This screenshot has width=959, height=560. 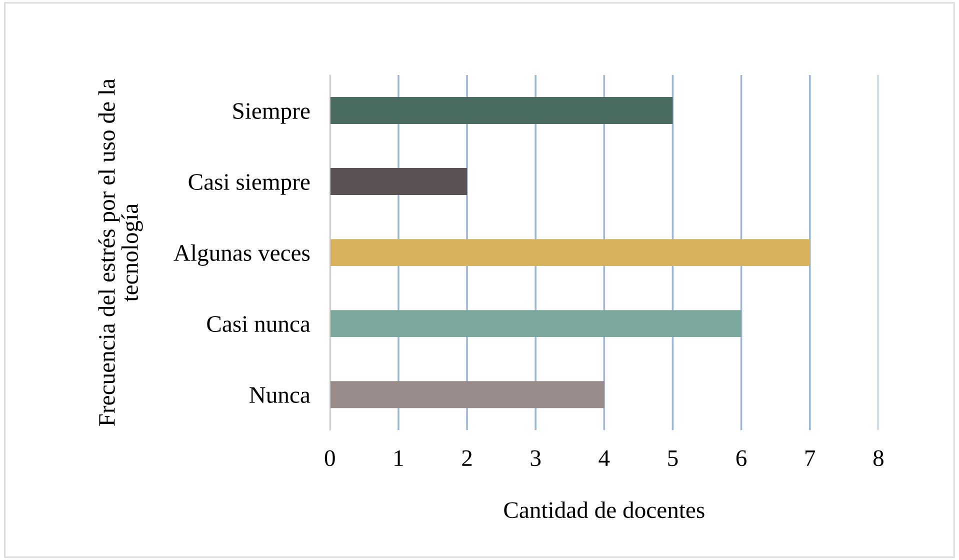 I want to click on x-tick-label: 4, so click(x=604, y=458).